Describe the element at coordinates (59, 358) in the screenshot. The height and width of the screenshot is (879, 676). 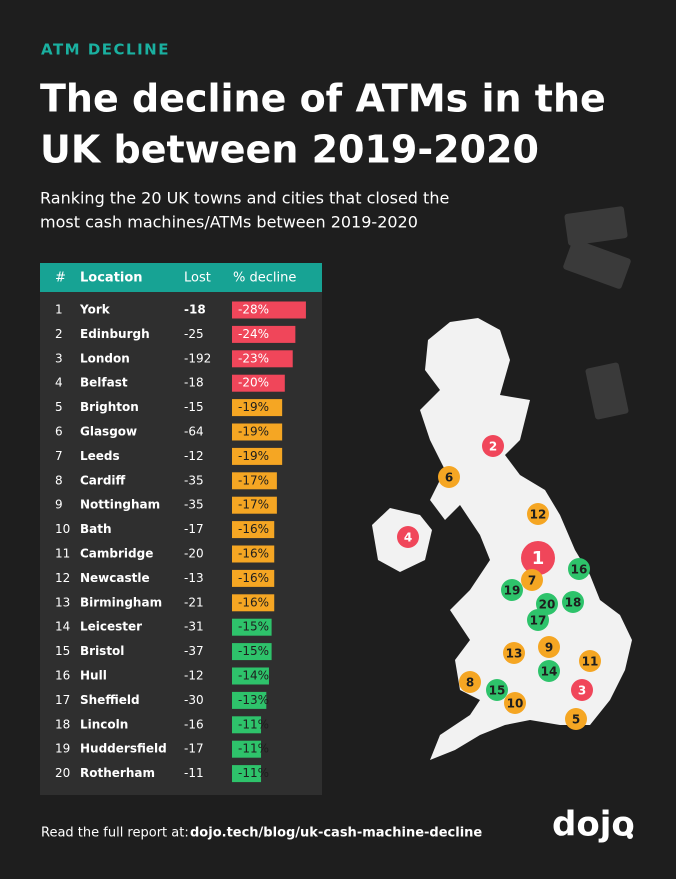
I see `rank: 3` at that location.